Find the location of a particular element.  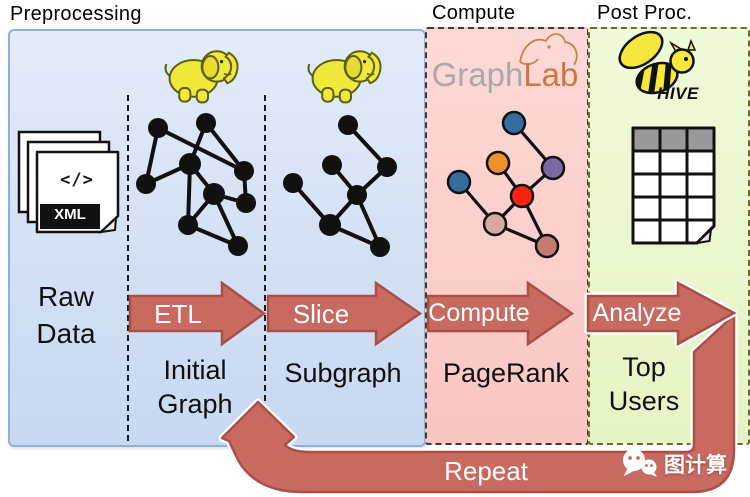

etl-arrow-label: ETL is located at coordinates (178, 314).